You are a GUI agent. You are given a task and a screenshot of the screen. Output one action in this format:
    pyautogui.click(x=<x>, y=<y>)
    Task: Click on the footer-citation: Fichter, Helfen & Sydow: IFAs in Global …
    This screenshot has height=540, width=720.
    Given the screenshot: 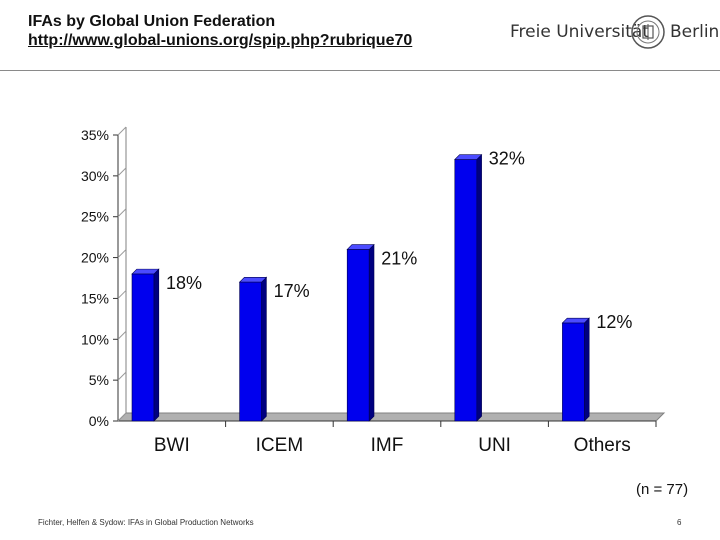 What is the action you would take?
    pyautogui.click(x=146, y=522)
    